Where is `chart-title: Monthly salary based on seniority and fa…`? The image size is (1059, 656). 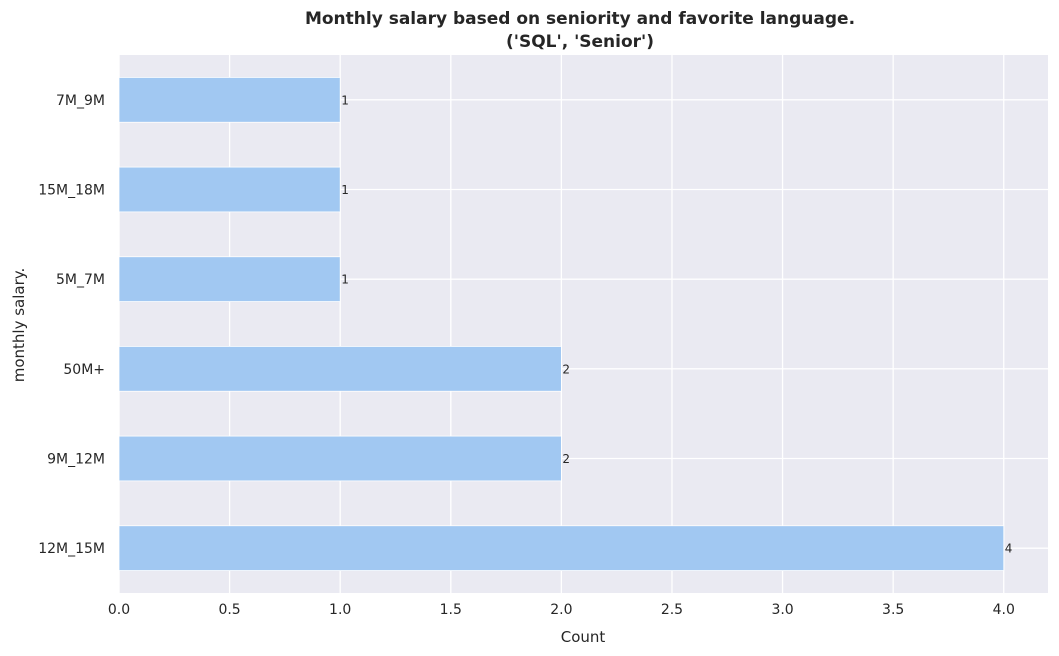
chart-title: Monthly salary based on seniority and fa… is located at coordinates (580, 19).